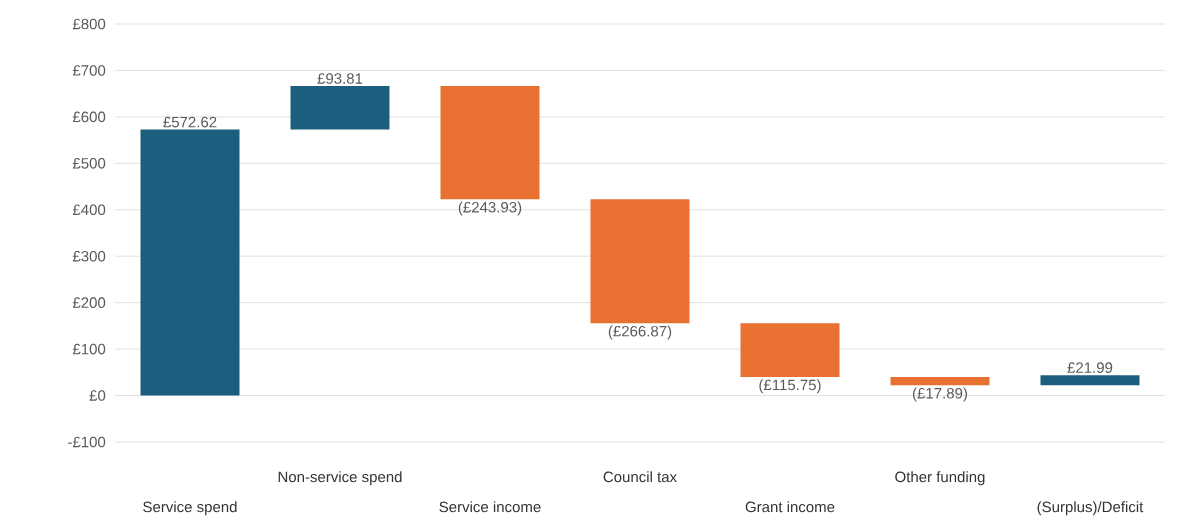 The image size is (1194, 526). Describe the element at coordinates (1090, 367) in the screenshot. I see `data-label: £21.99` at that location.